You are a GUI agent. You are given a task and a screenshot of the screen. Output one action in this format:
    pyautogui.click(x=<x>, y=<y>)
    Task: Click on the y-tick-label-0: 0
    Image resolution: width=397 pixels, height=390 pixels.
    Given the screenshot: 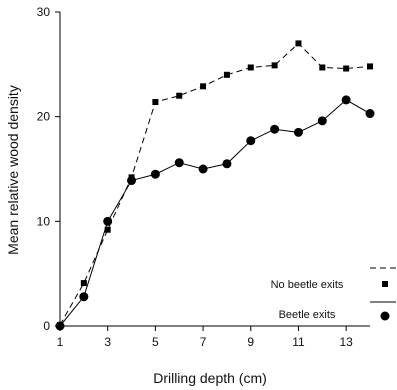 What is the action you would take?
    pyautogui.click(x=46, y=326)
    